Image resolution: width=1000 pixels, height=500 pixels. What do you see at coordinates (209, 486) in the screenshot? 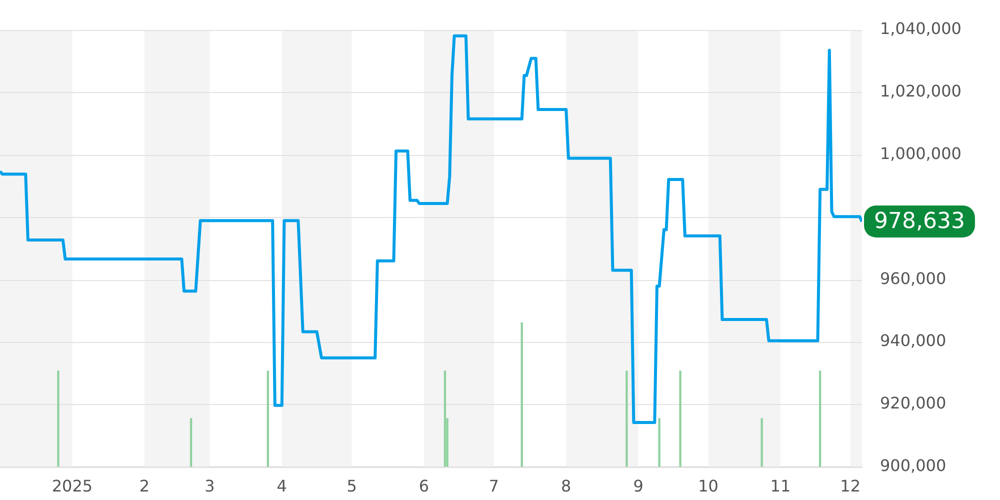
I see `x-tick-label: 3` at bounding box center [209, 486].